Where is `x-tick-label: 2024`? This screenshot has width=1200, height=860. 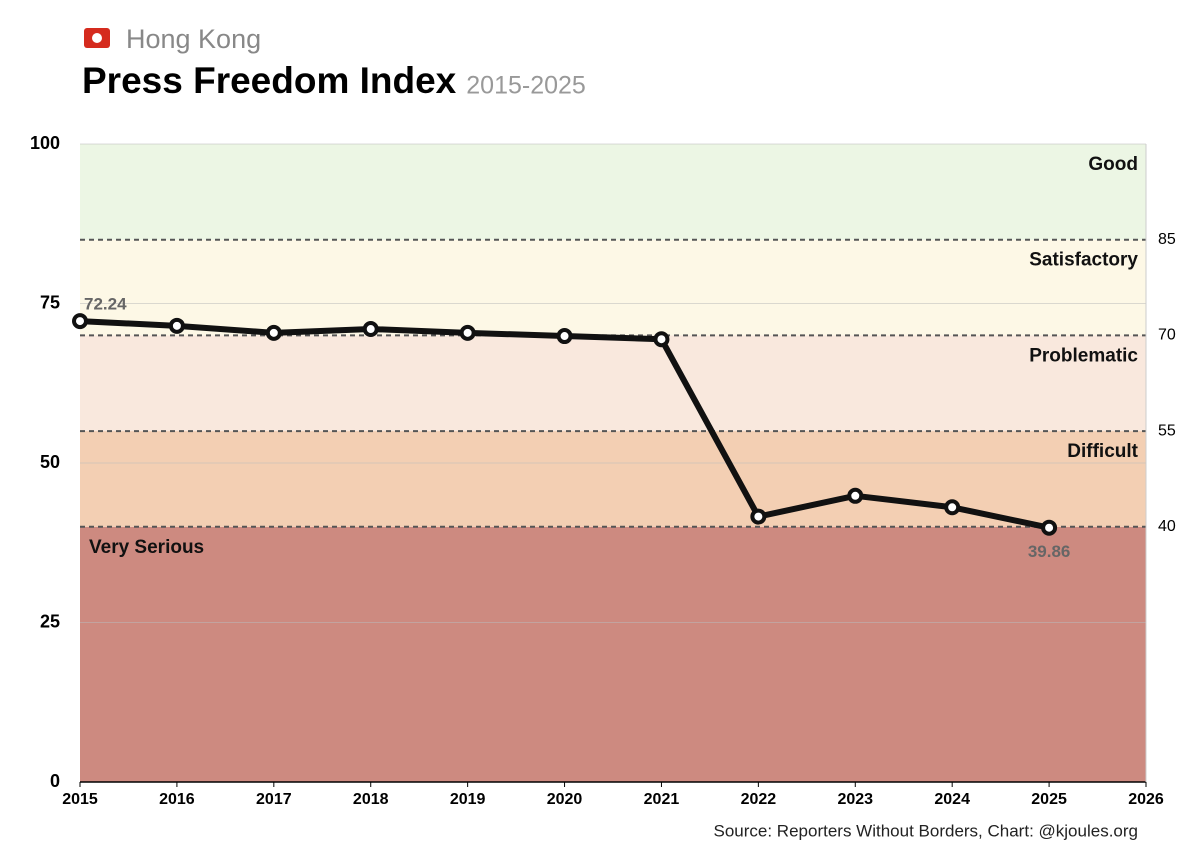
x-tick-label: 2024 is located at coordinates (952, 799).